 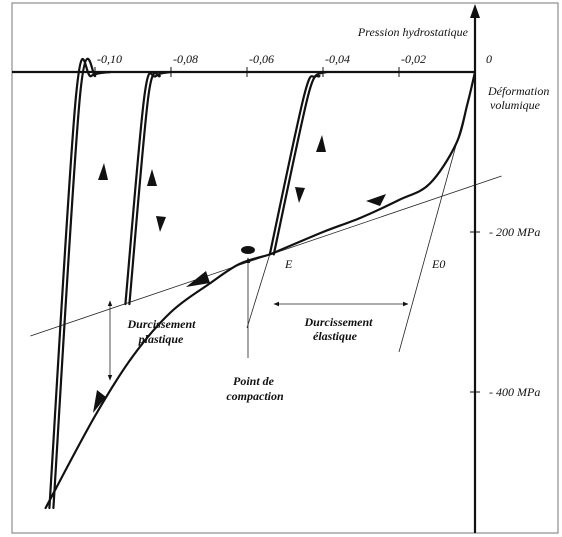 I want to click on x-tick-label: -0,06, so click(x=261, y=59).